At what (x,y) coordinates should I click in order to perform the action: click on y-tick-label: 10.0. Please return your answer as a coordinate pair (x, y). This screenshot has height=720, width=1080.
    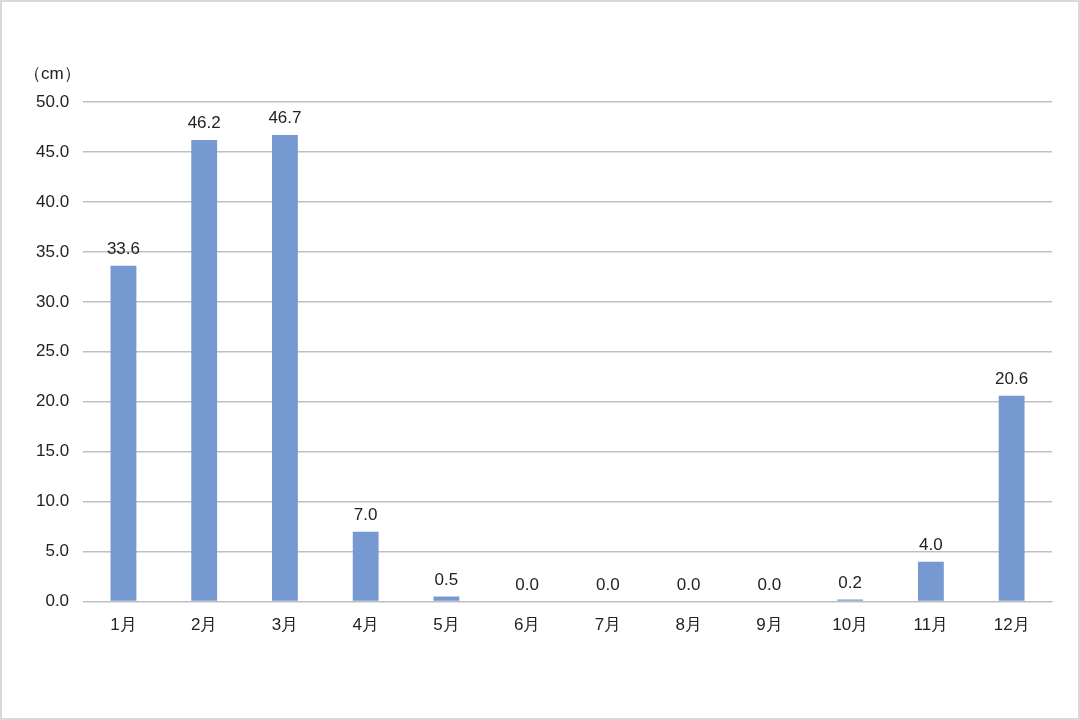
    Looking at the image, I should click on (52, 501).